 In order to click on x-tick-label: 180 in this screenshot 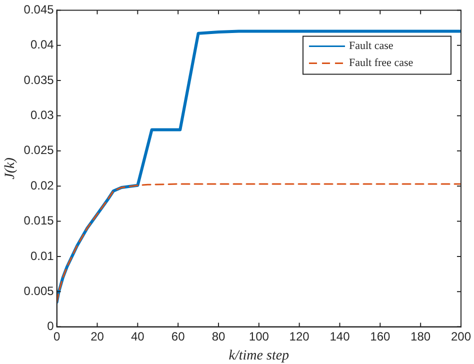, I will do `click(420, 336)`.